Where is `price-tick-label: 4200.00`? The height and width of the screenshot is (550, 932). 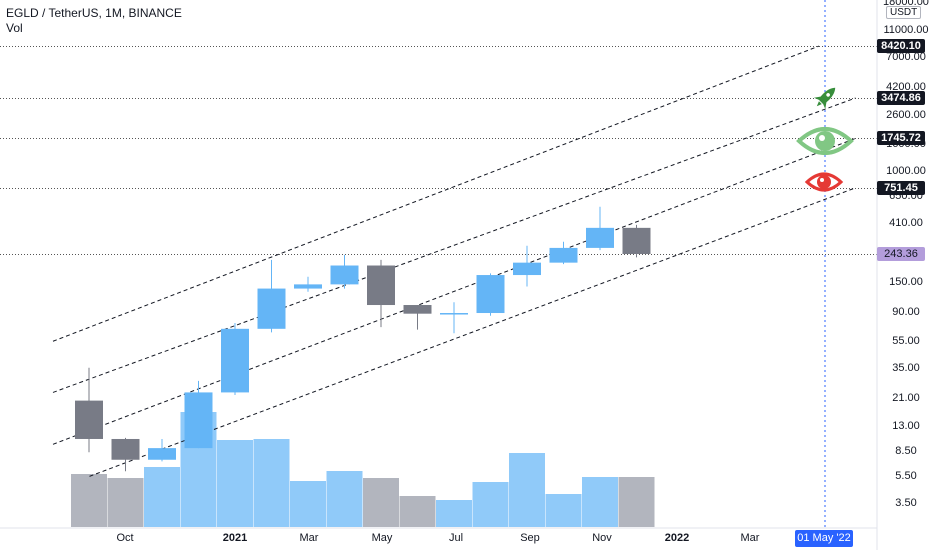
price-tick-label: 4200.00 is located at coordinates (906, 86).